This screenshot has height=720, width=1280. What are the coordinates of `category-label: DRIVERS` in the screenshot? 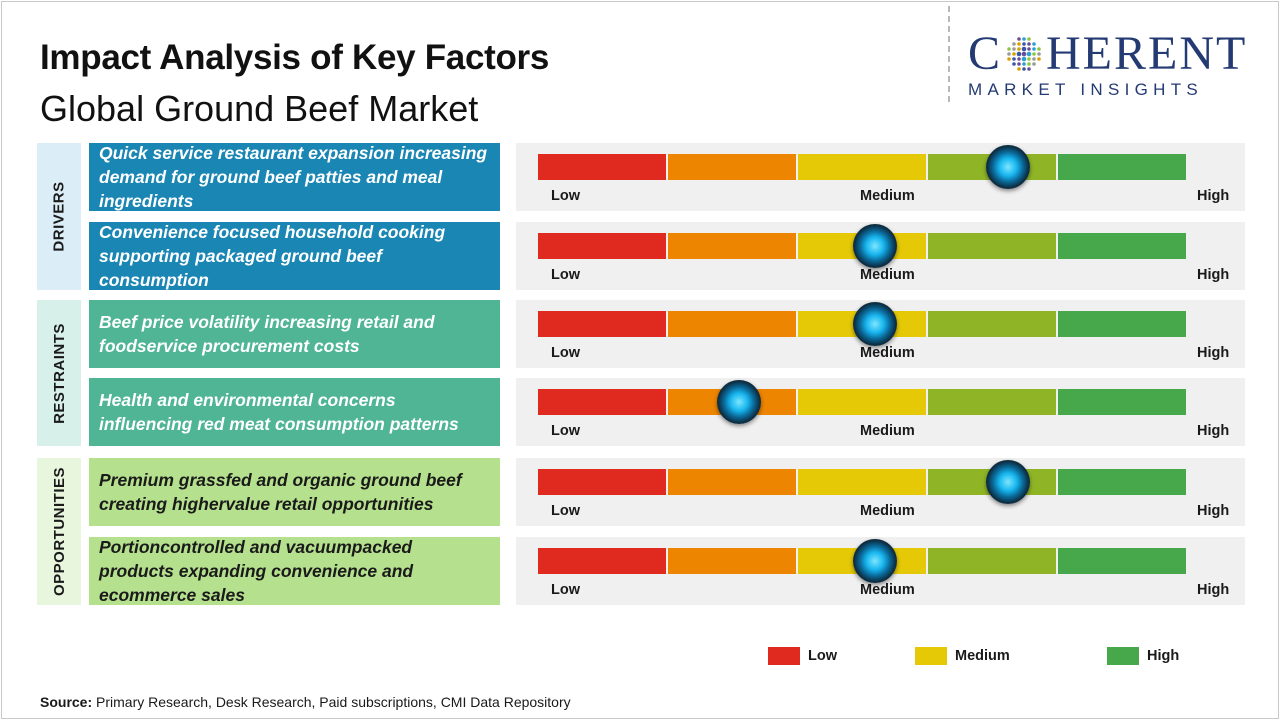 It's located at (59, 216).